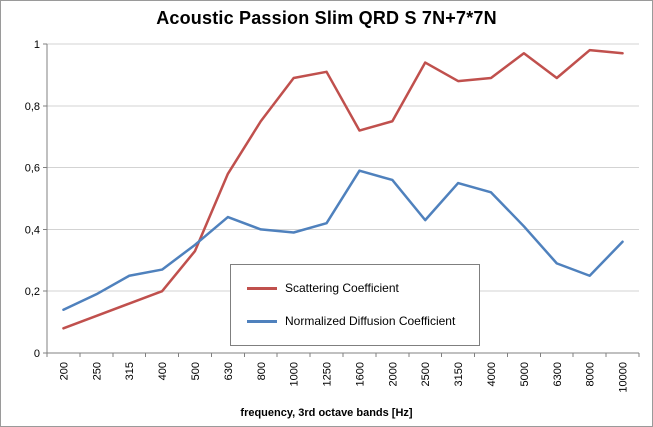  Describe the element at coordinates (591, 374) in the screenshot. I see `x-tick-label: 8000` at that location.